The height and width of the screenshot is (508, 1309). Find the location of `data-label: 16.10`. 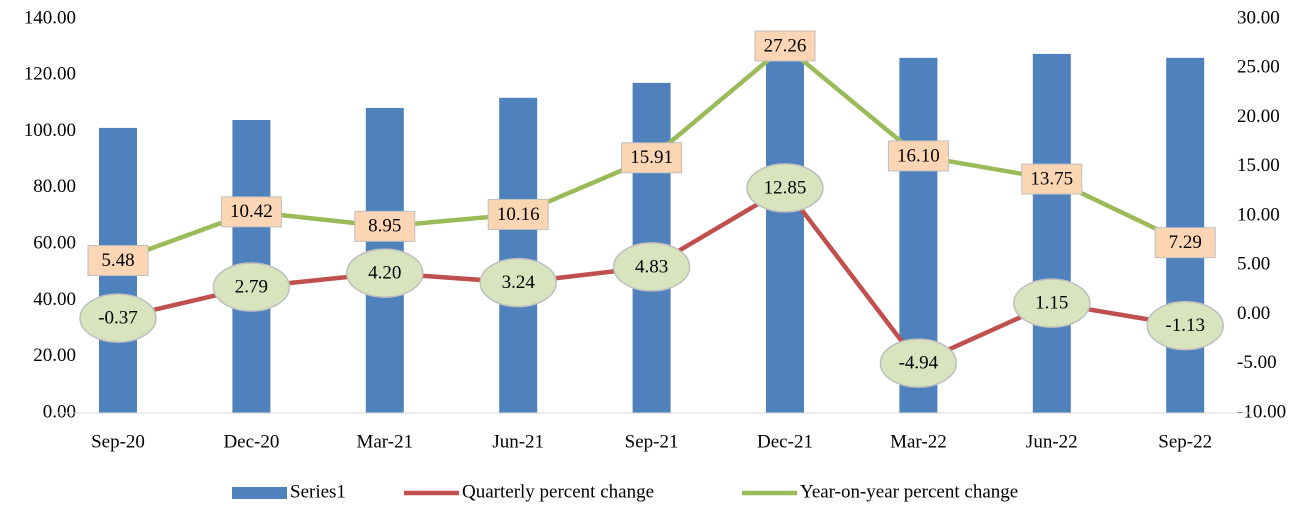

data-label: 16.10 is located at coordinates (918, 155).